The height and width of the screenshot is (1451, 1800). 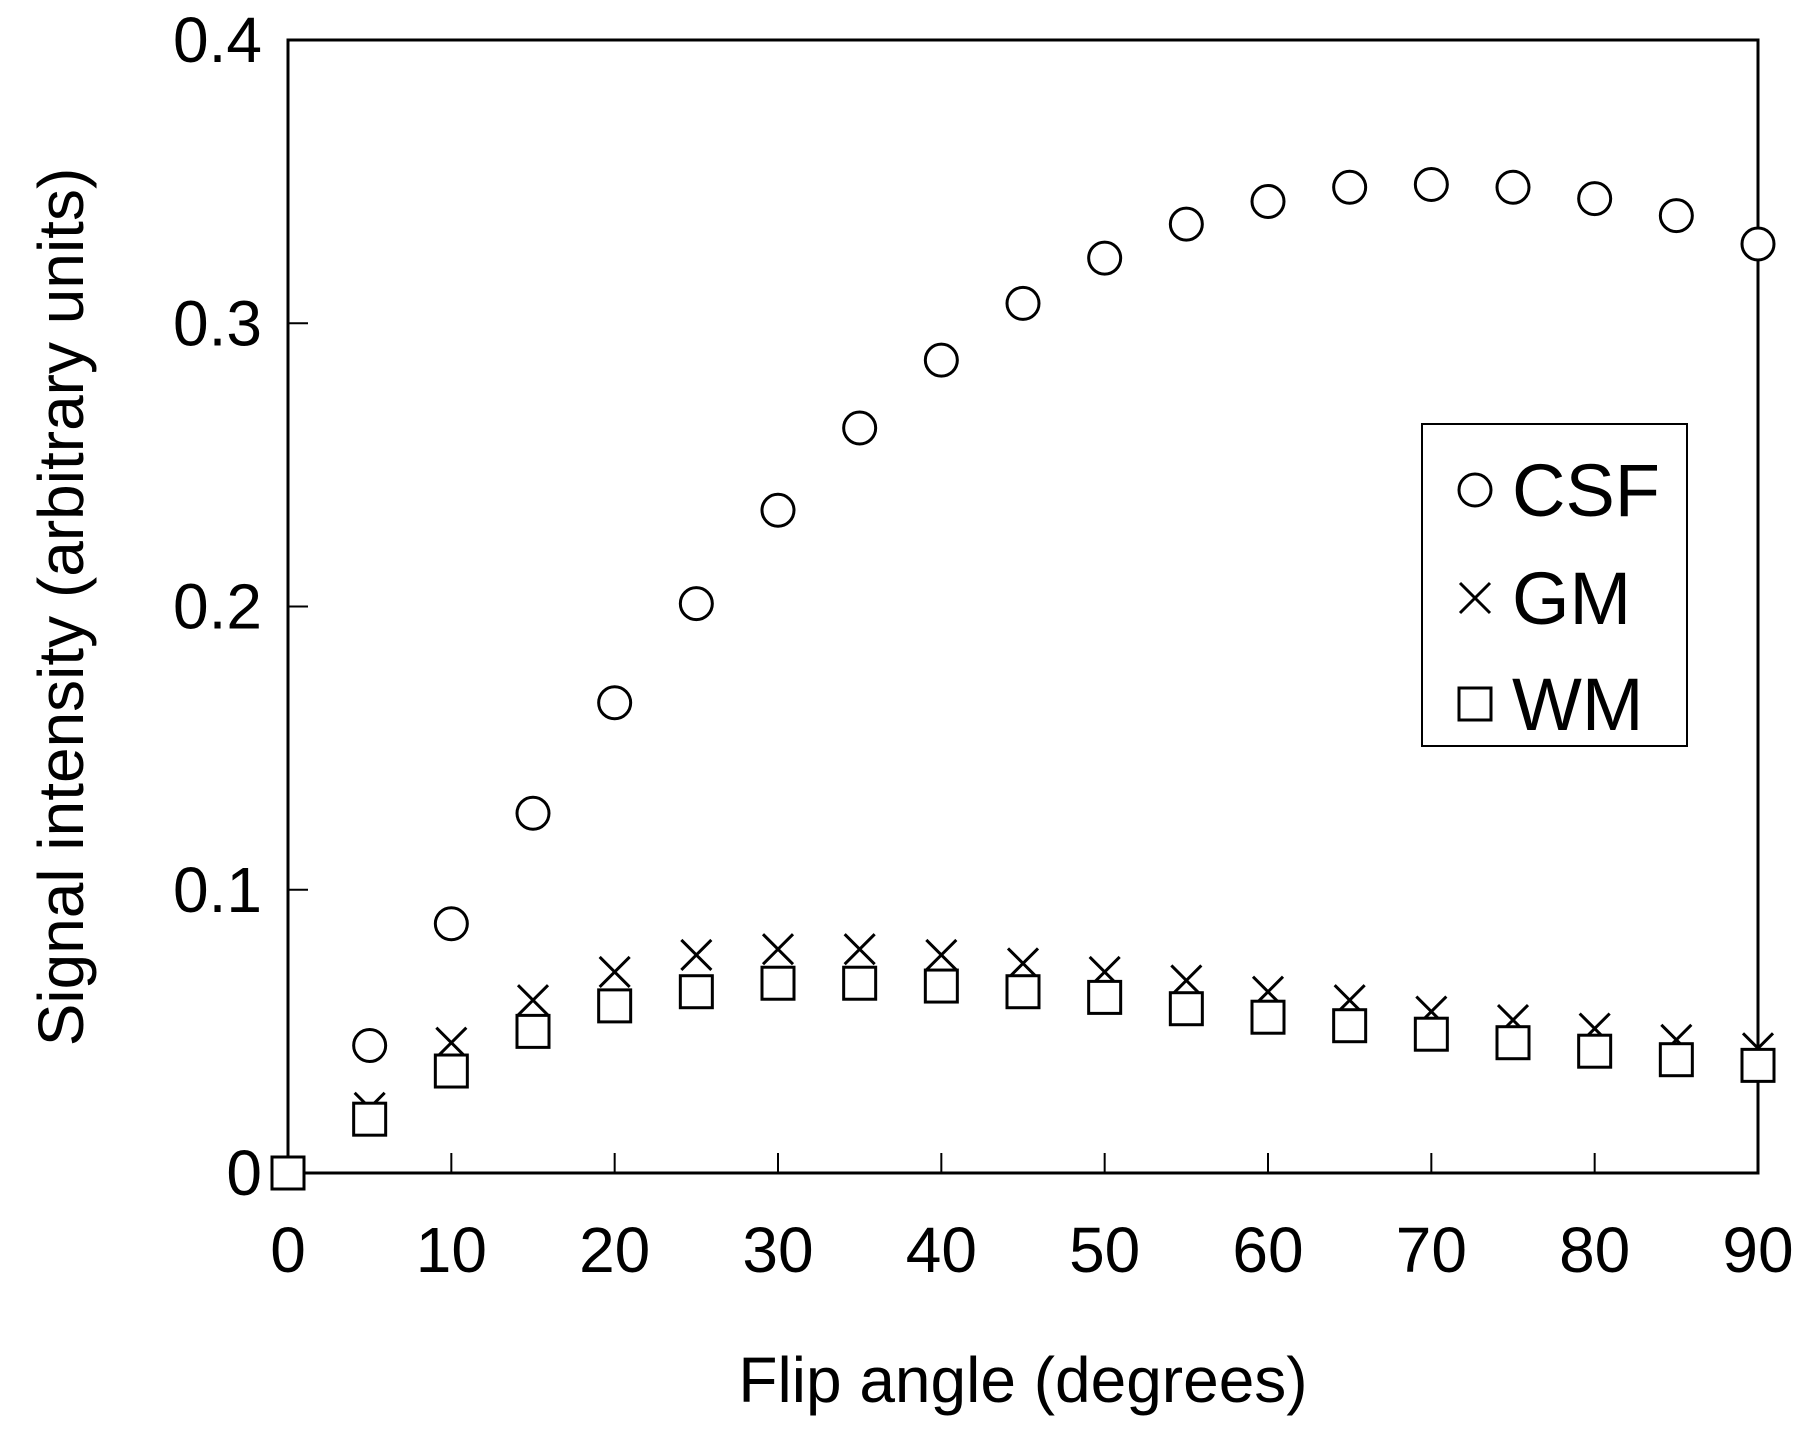 What do you see at coordinates (1431, 1250) in the screenshot?
I see `x-tick-label: 70` at bounding box center [1431, 1250].